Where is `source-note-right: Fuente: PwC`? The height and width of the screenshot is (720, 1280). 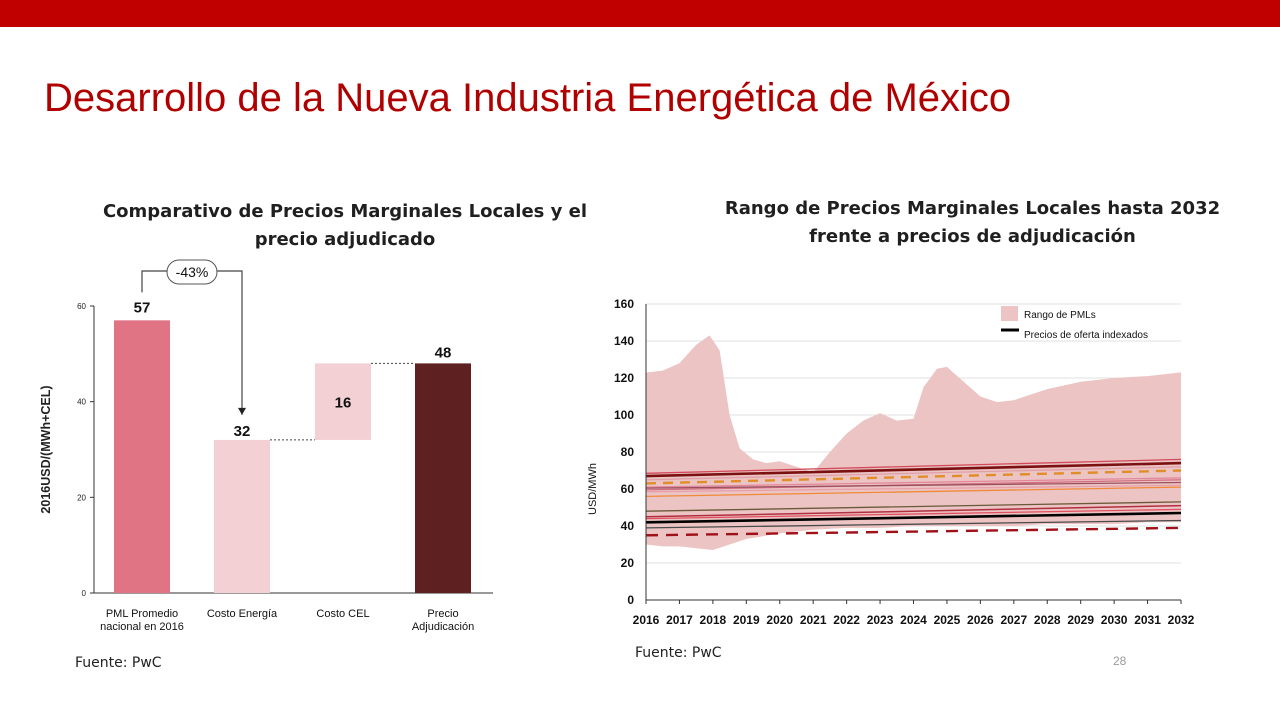 source-note-right: Fuente: PwC is located at coordinates (678, 653).